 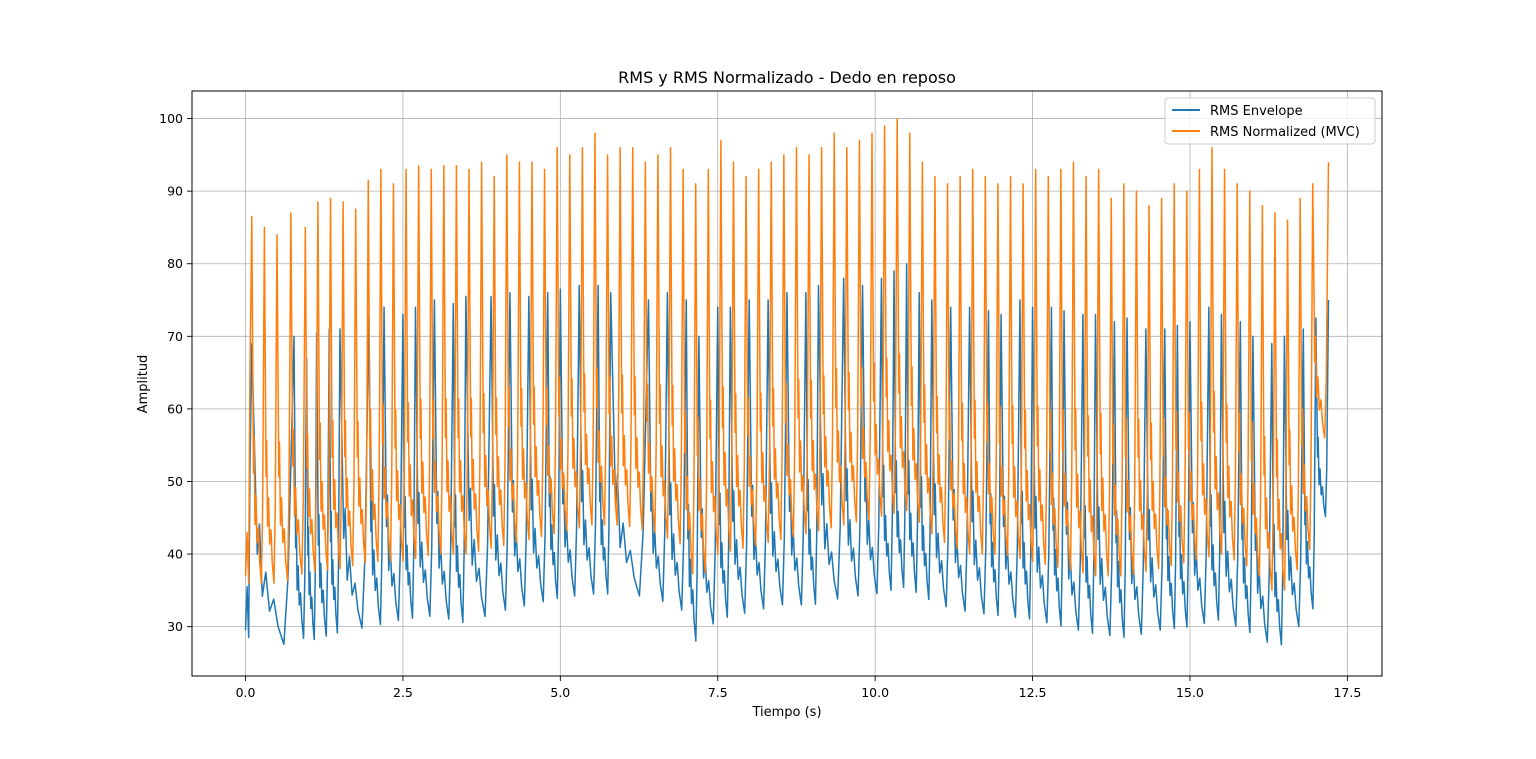 I want to click on y-tick-label: 60, so click(x=175, y=408).